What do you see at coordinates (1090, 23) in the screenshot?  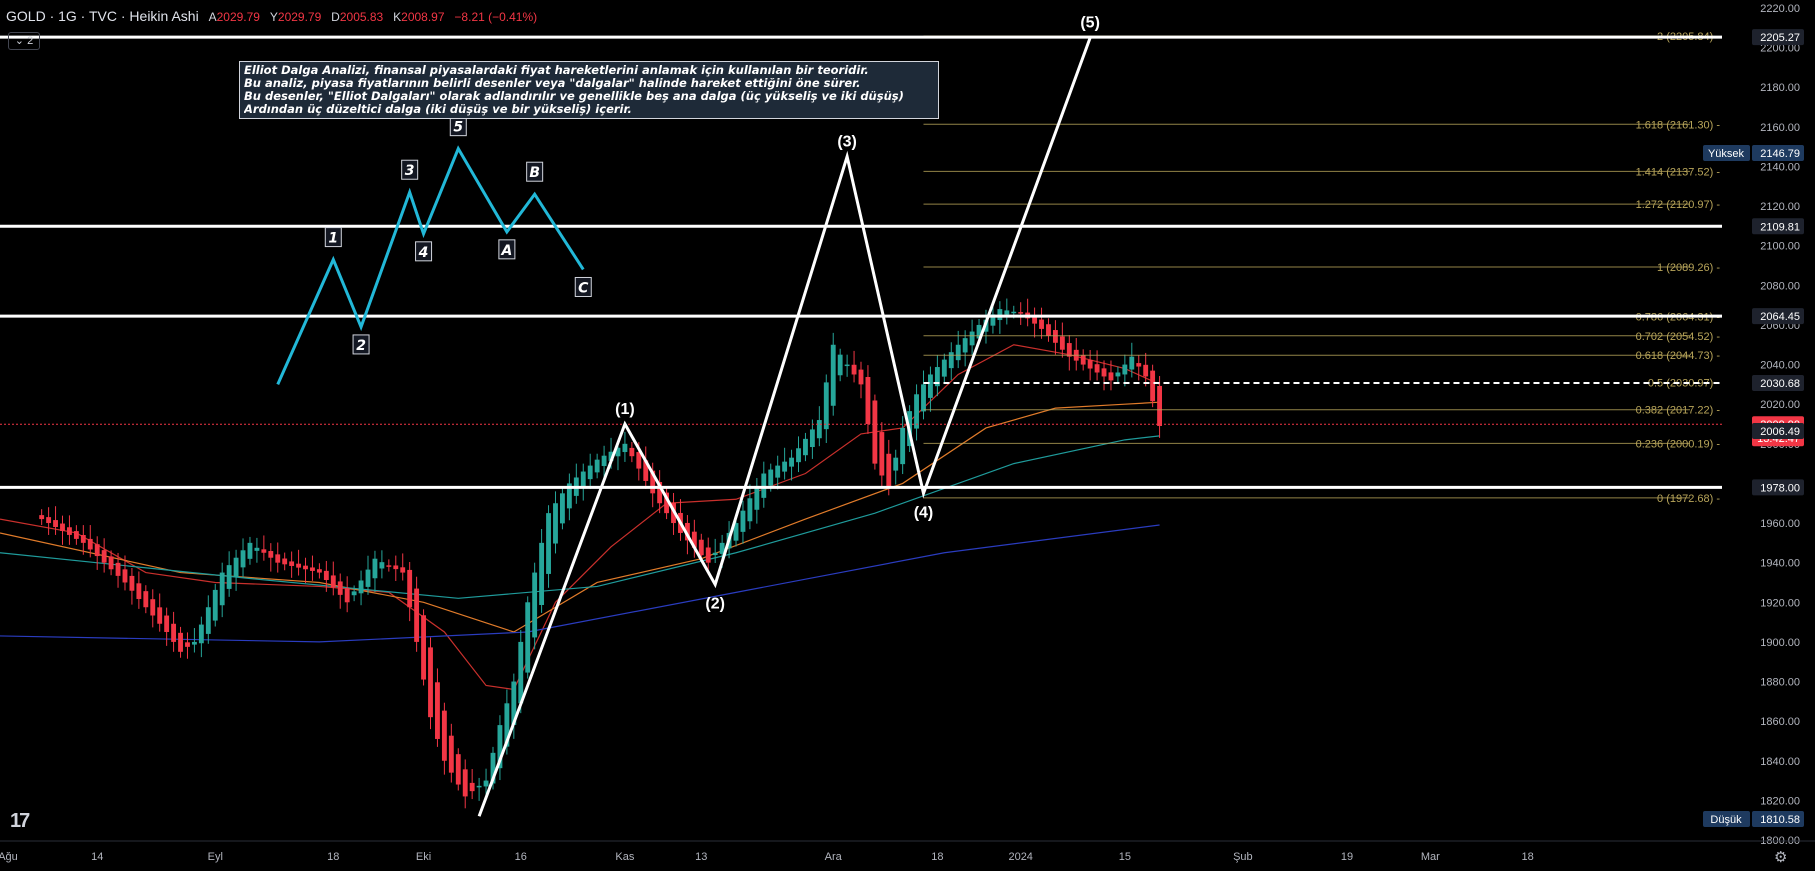 I see `wave-label: (5)` at bounding box center [1090, 23].